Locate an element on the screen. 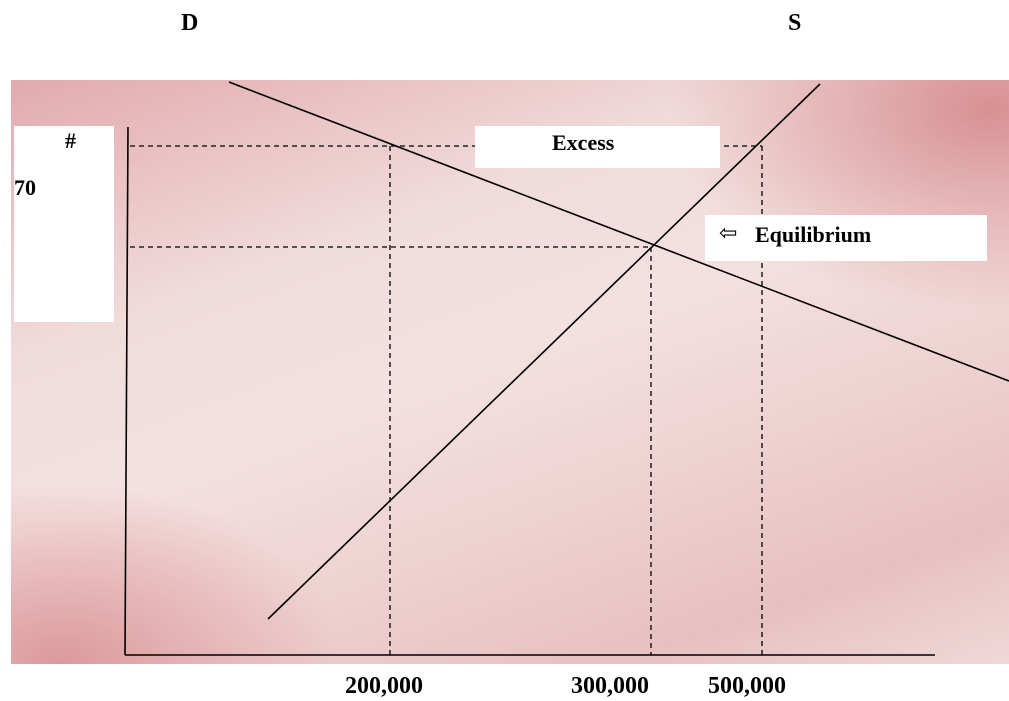 The image size is (1009, 701). x-tick-label: 200,000 is located at coordinates (384, 686).